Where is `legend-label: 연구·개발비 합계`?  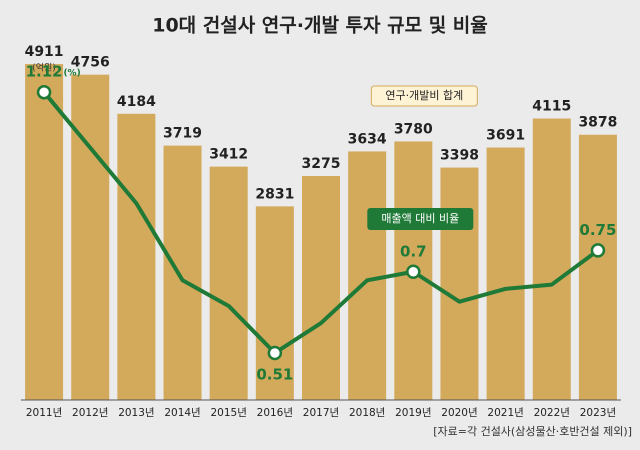 legend-label: 연구·개발비 합계 is located at coordinates (424, 95).